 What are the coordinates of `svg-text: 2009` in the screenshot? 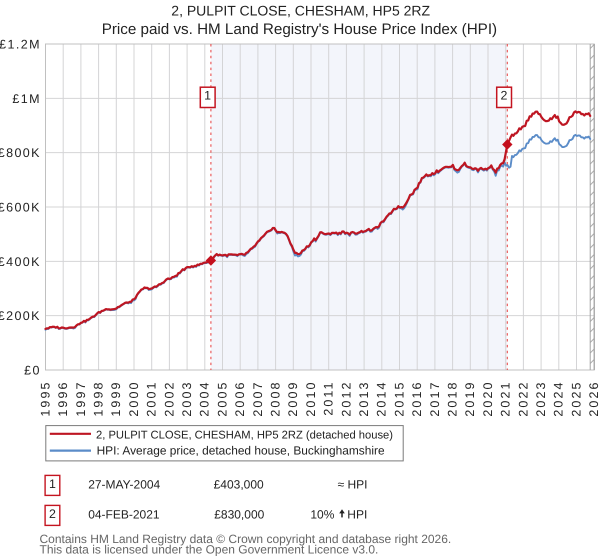 It's located at (293, 398).